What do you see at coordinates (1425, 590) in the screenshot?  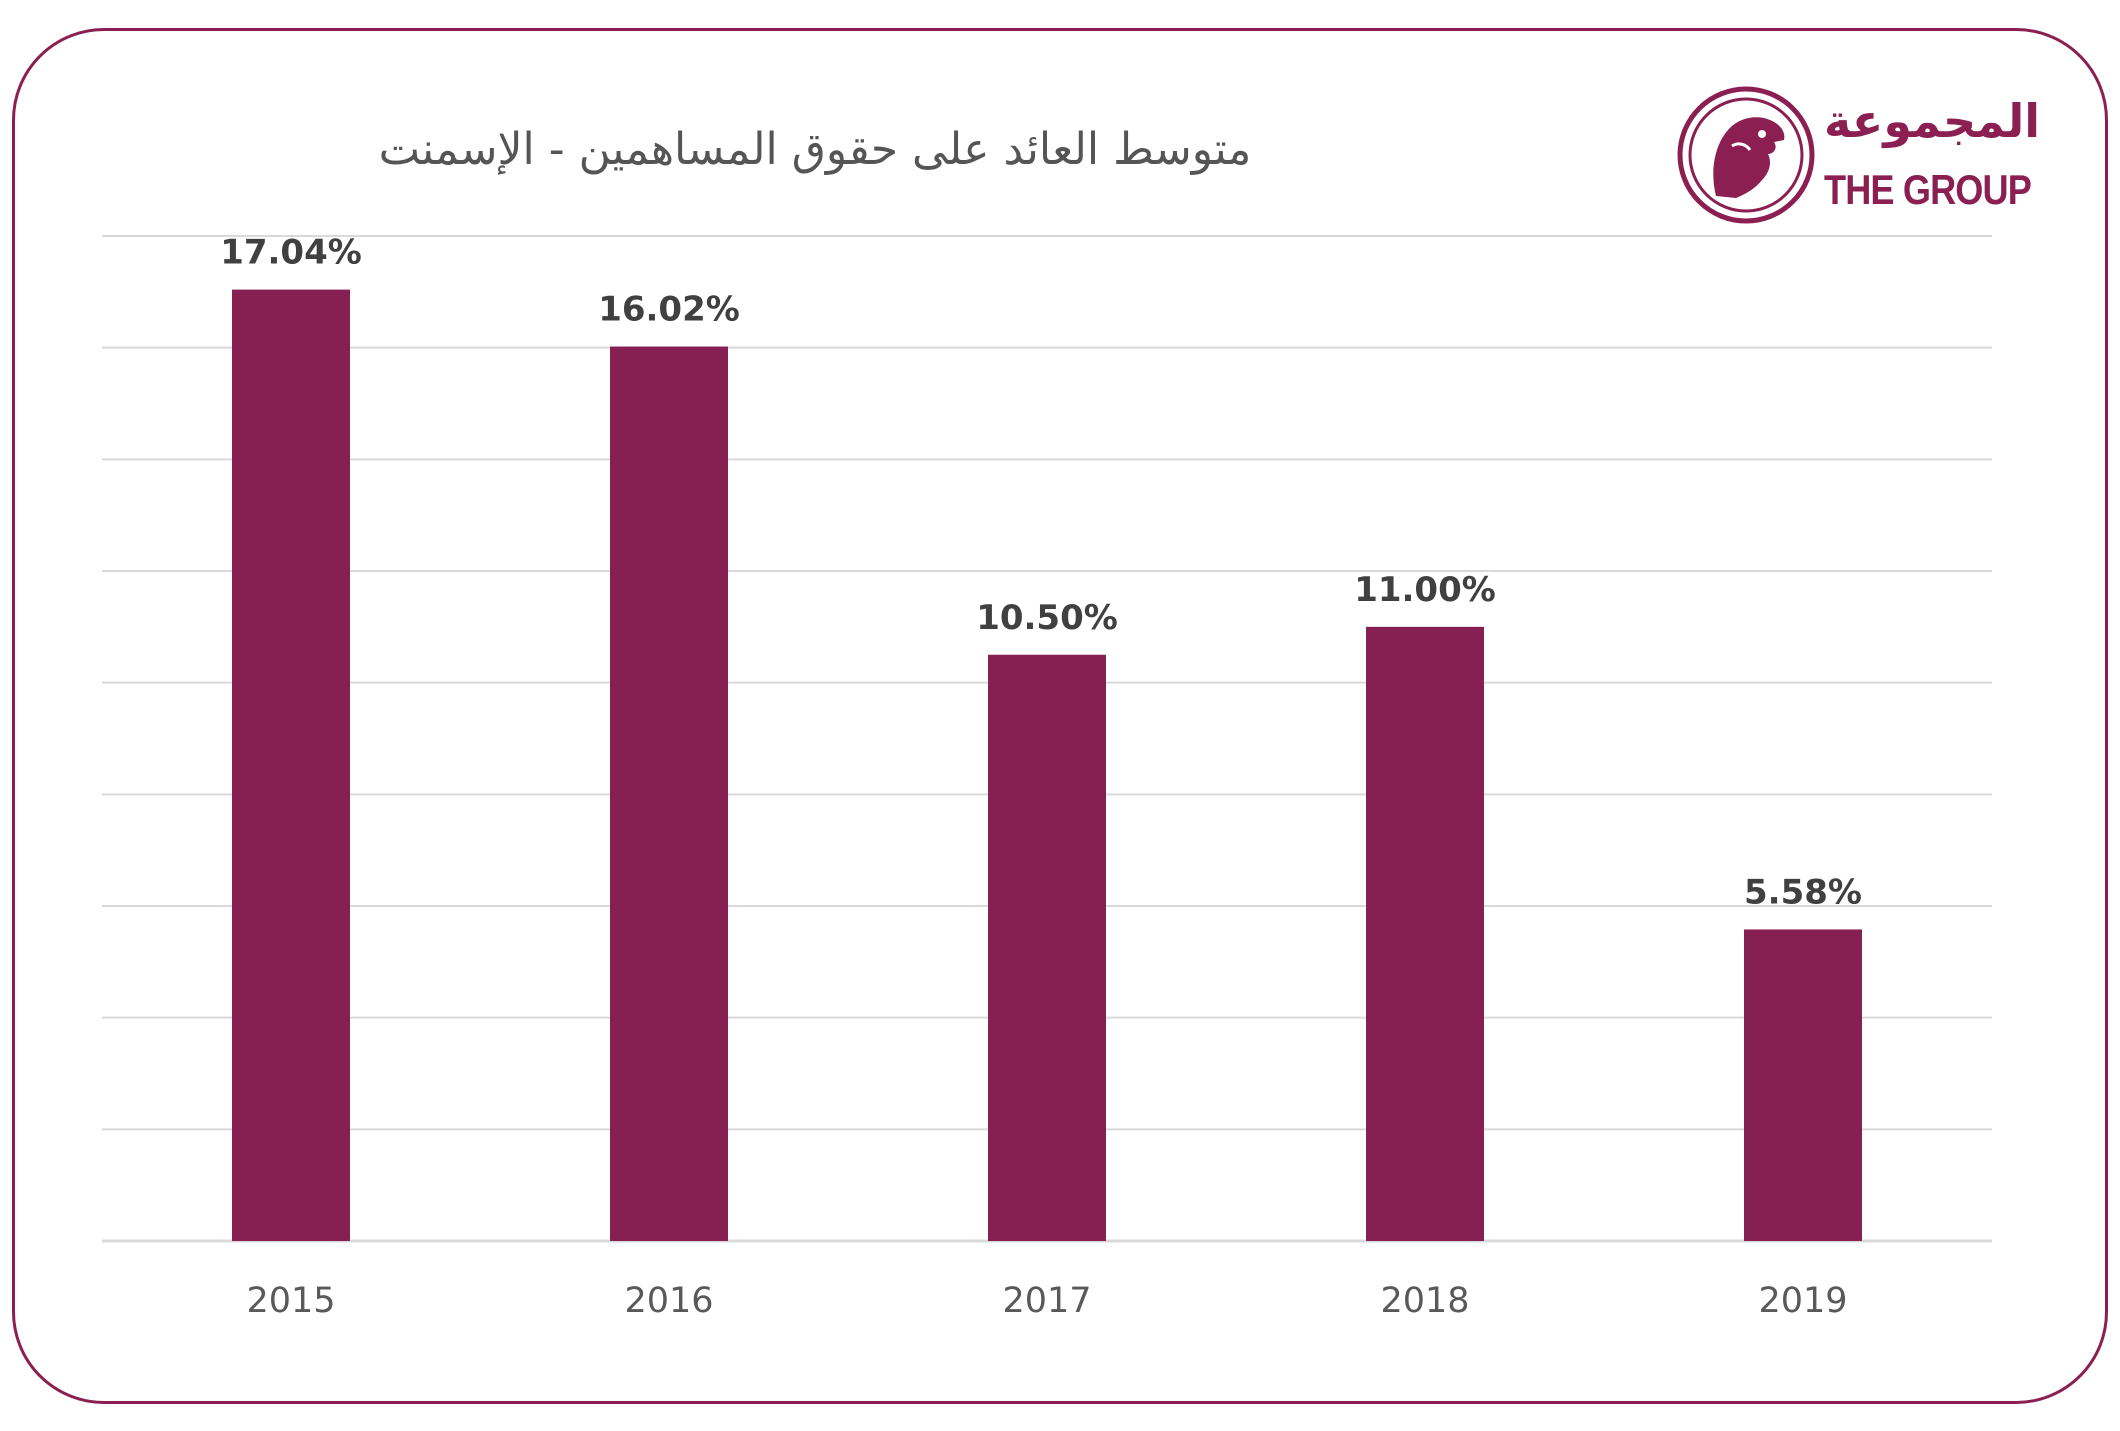 I see `value-label-2018: 11.00%` at bounding box center [1425, 590].